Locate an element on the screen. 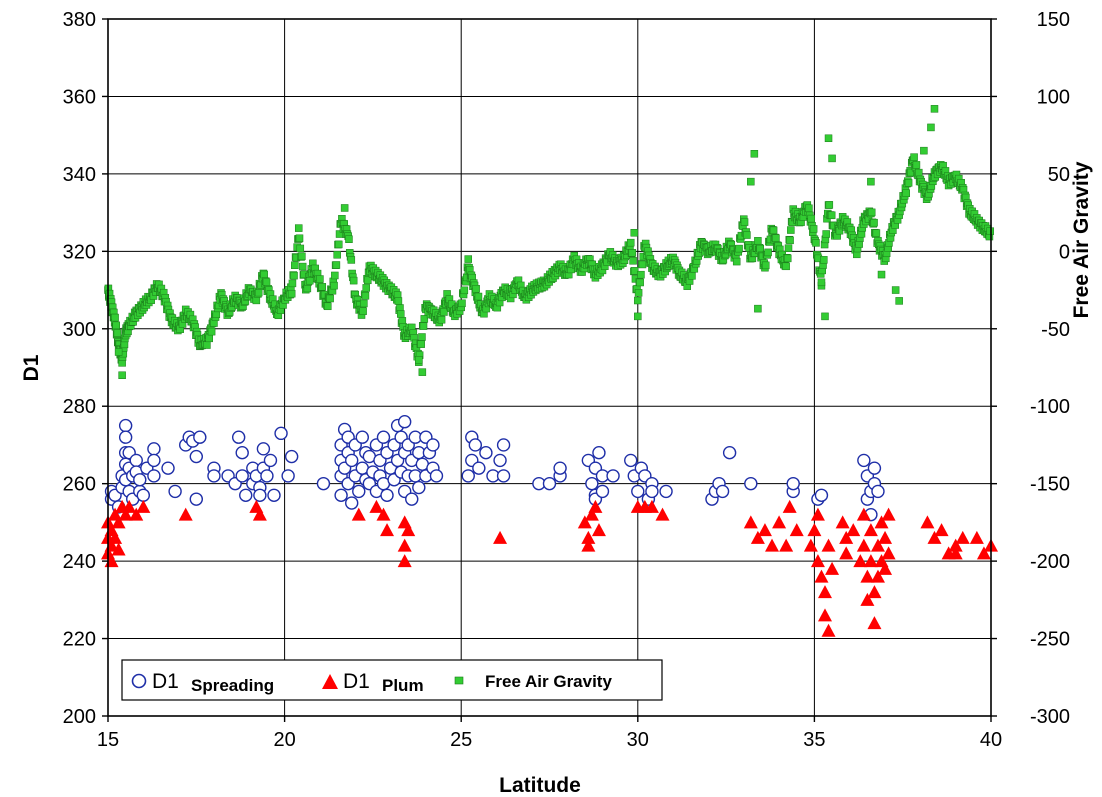  x-tick-label: 35 is located at coordinates (814, 740).